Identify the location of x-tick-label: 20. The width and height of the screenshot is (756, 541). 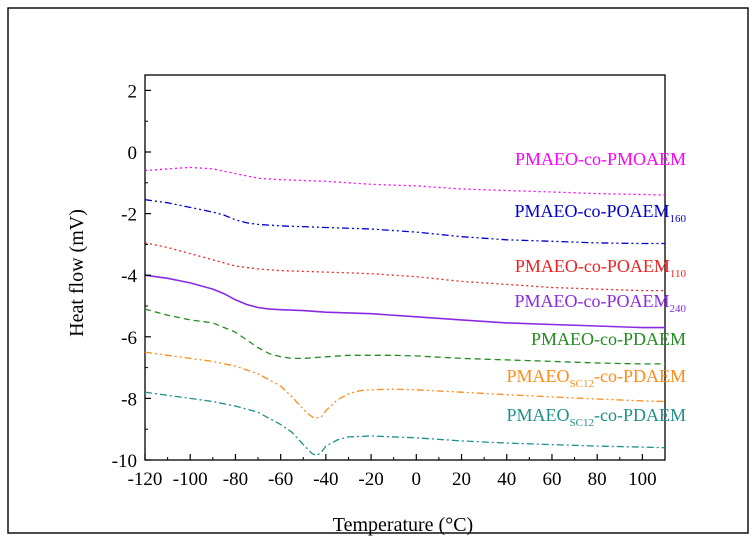
(461, 479).